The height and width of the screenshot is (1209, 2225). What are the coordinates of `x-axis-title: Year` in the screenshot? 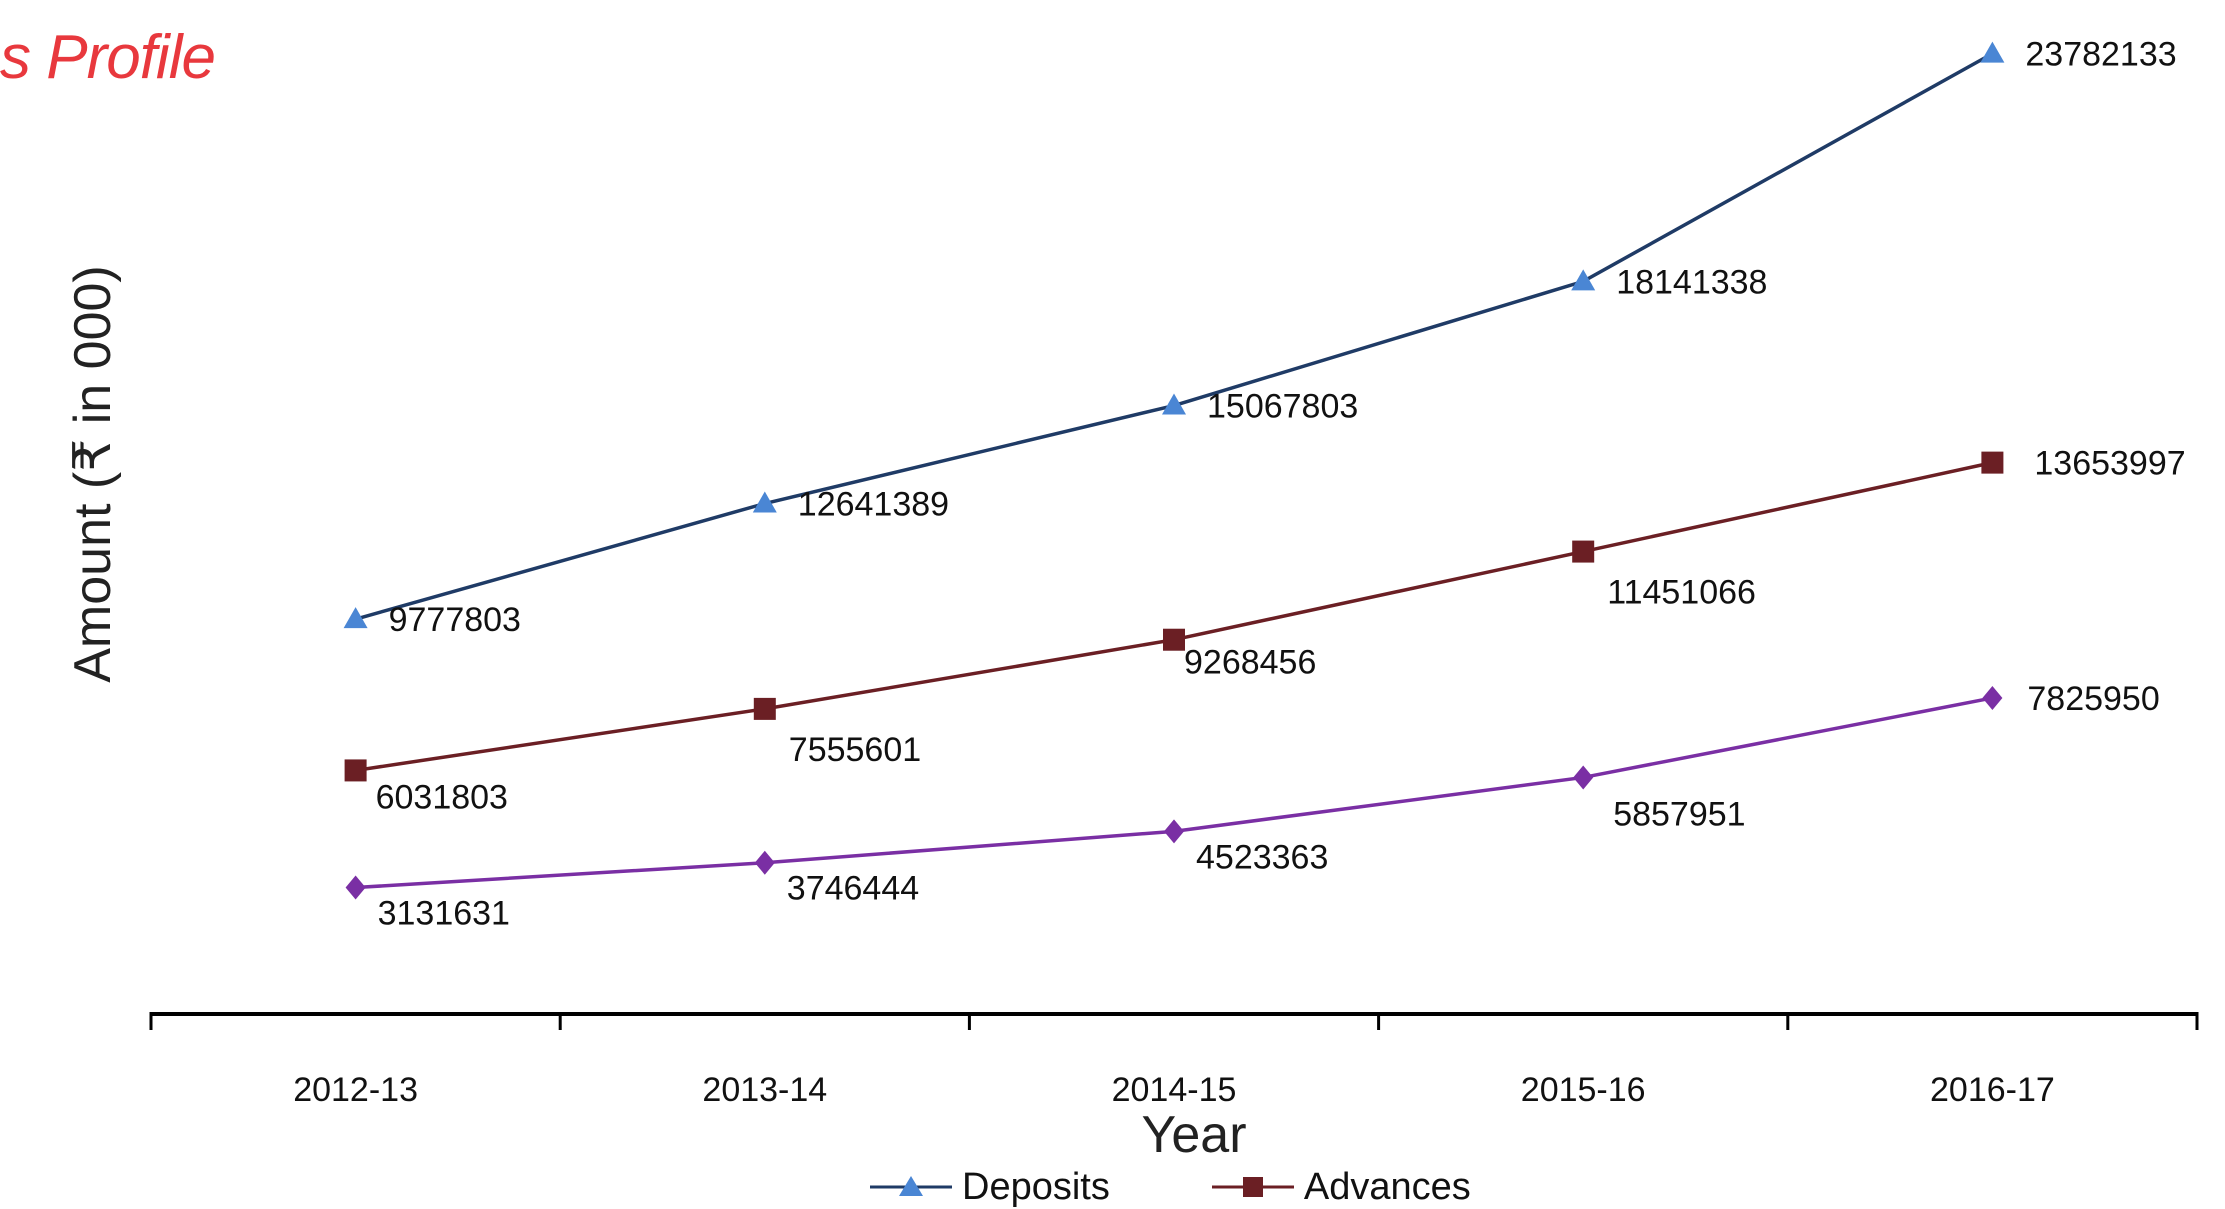 It's located at (1193, 1135).